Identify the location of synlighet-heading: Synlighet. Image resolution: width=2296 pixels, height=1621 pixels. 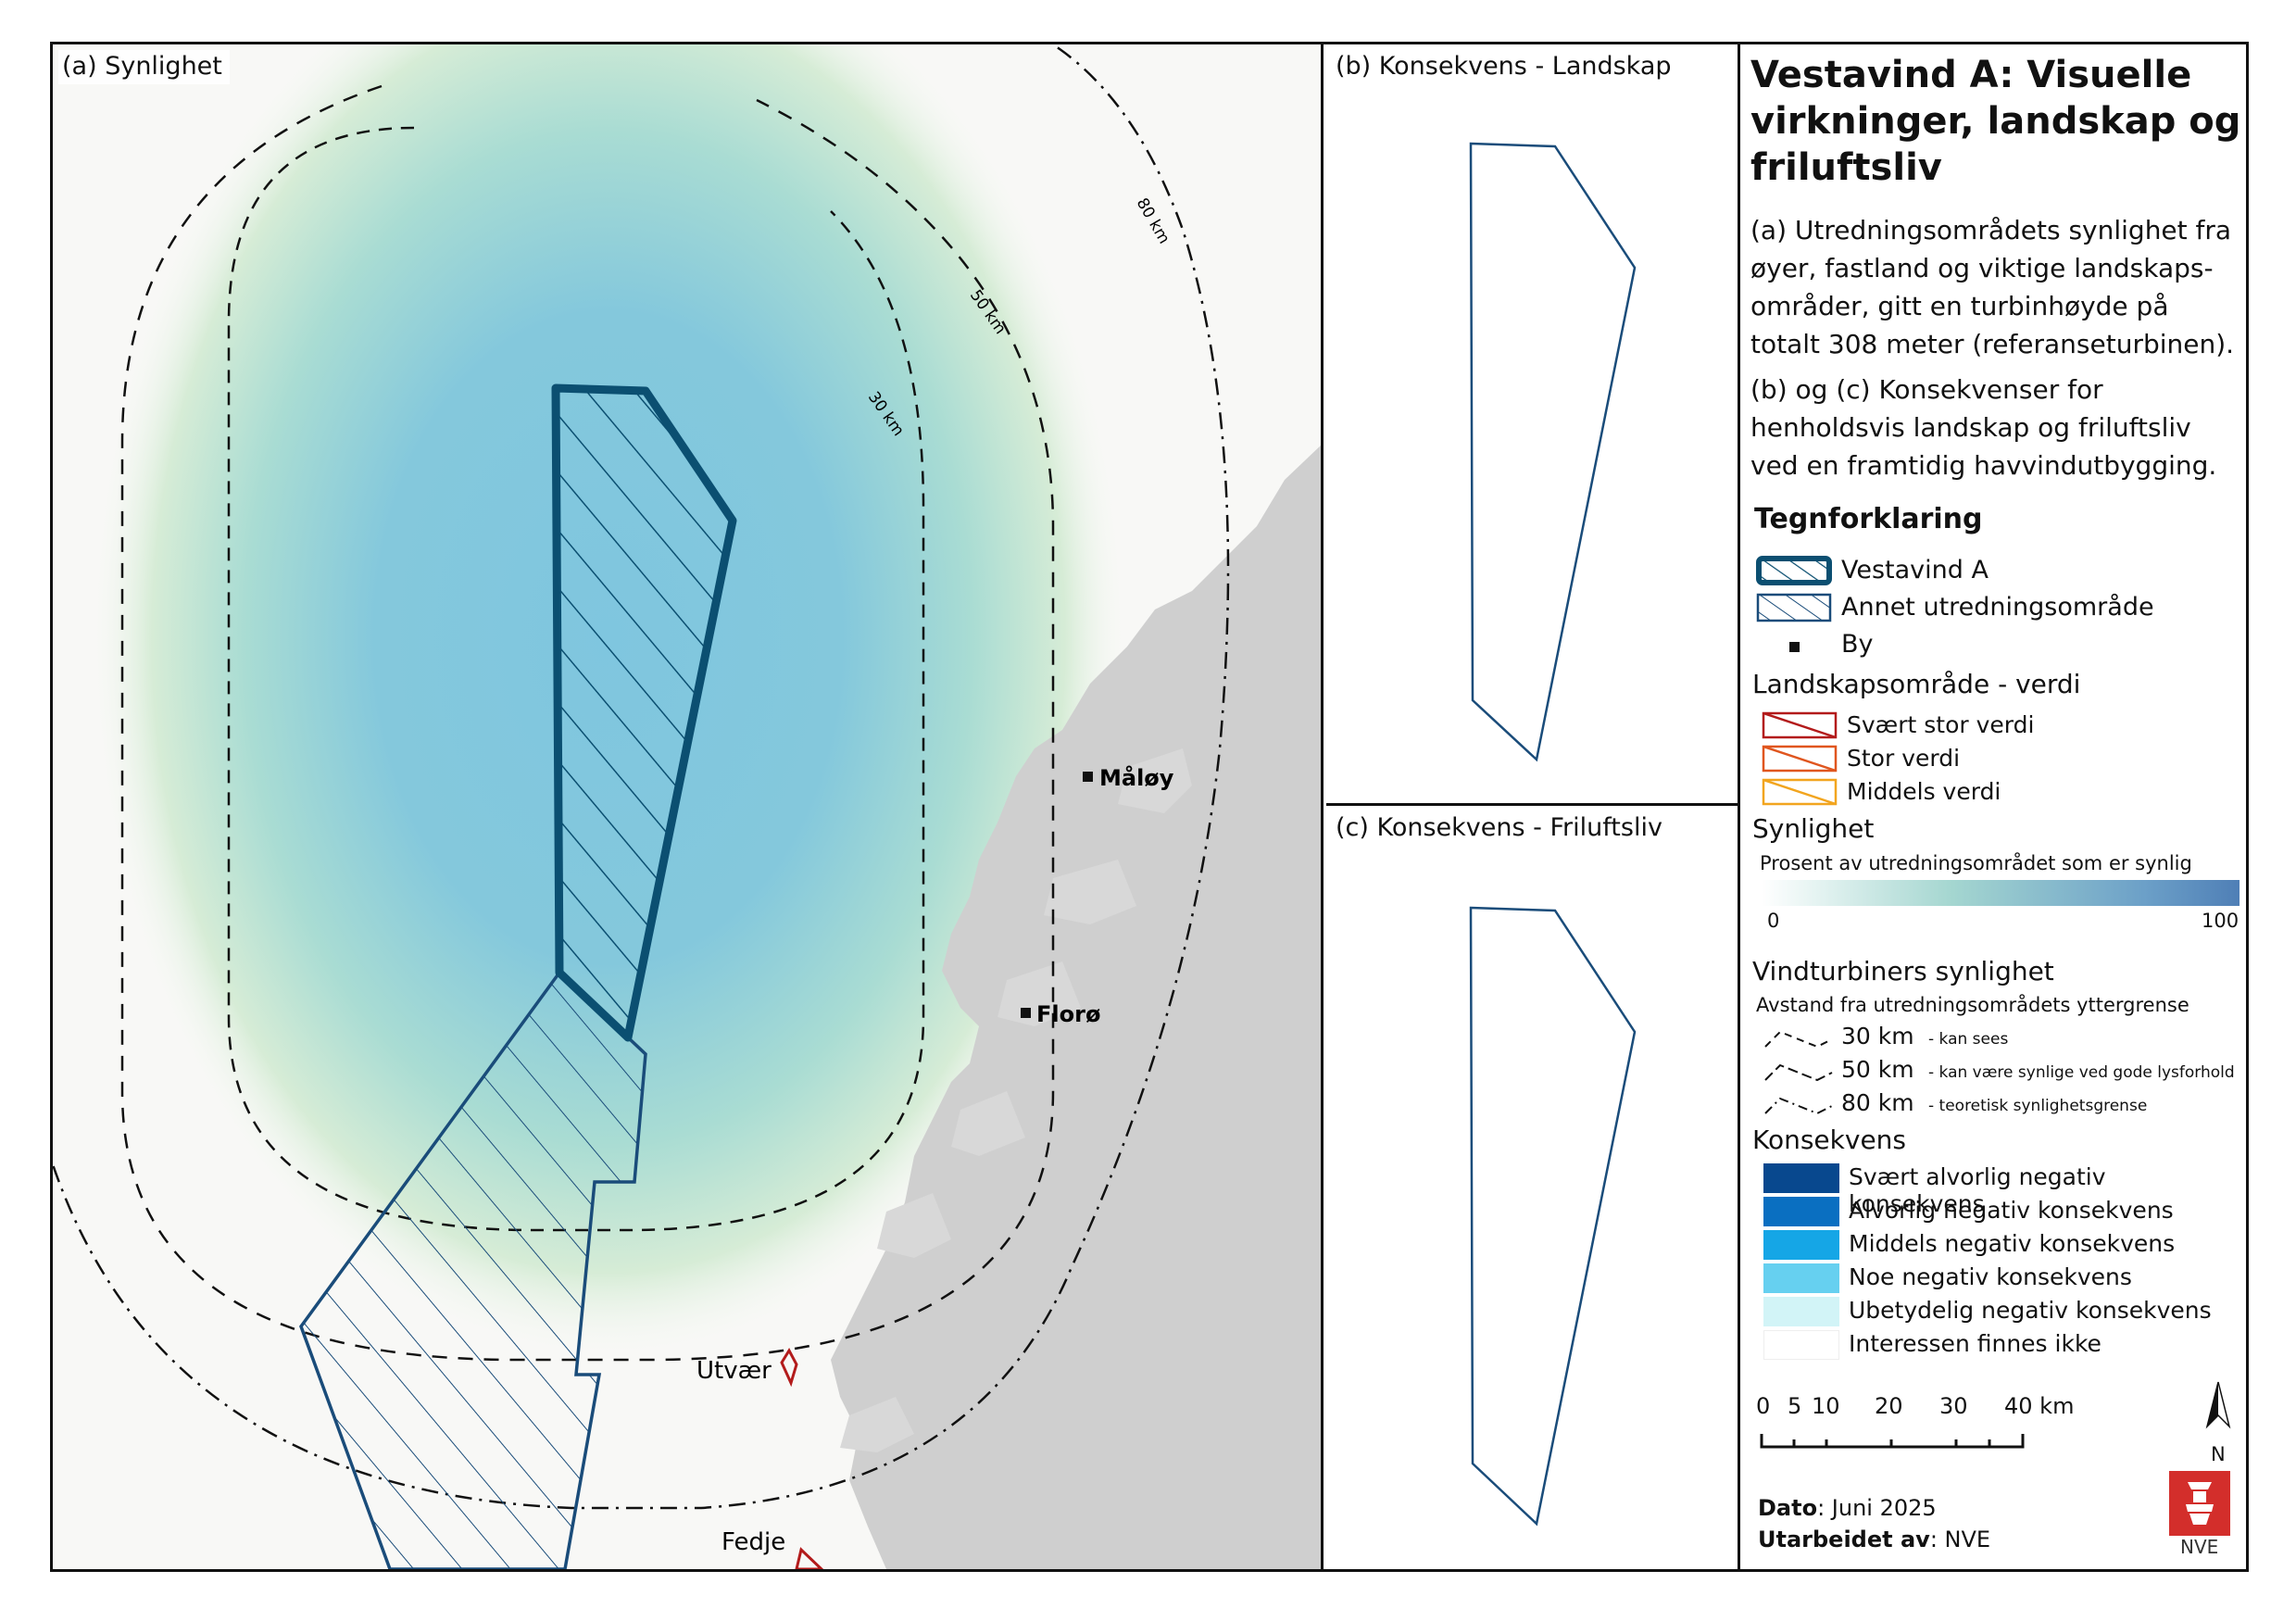
(1813, 828).